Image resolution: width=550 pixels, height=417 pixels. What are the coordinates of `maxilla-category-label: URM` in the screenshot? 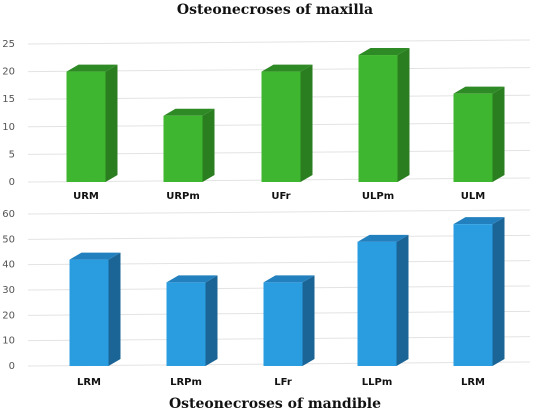 It's located at (86, 196).